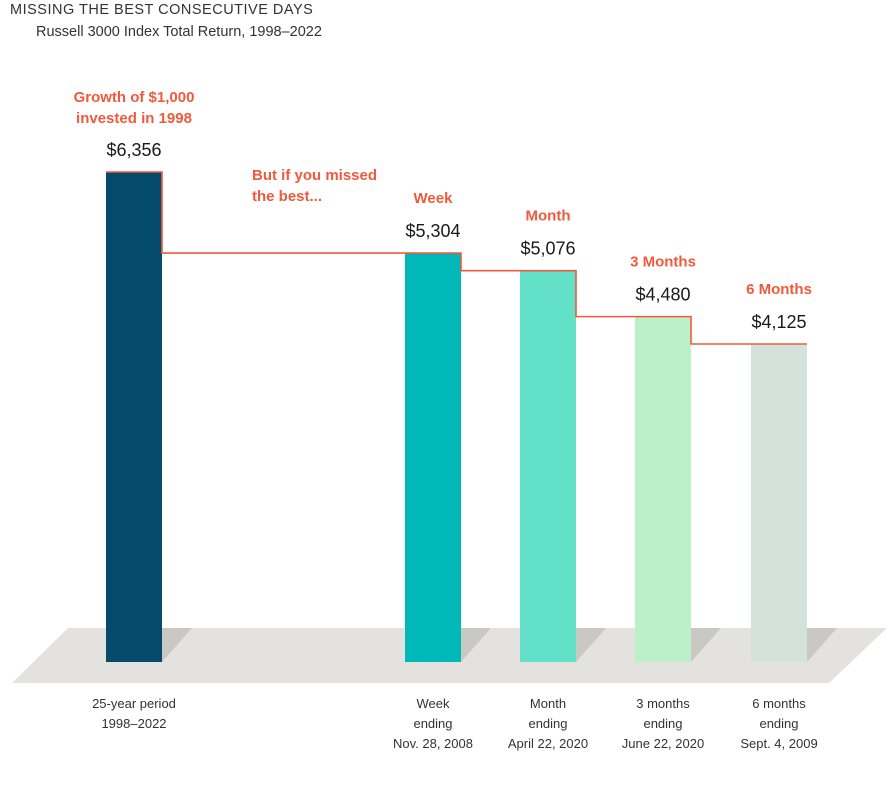 Image resolution: width=889 pixels, height=785 pixels. Describe the element at coordinates (778, 743) in the screenshot. I see `category-label: Sept. 4, 2009` at that location.